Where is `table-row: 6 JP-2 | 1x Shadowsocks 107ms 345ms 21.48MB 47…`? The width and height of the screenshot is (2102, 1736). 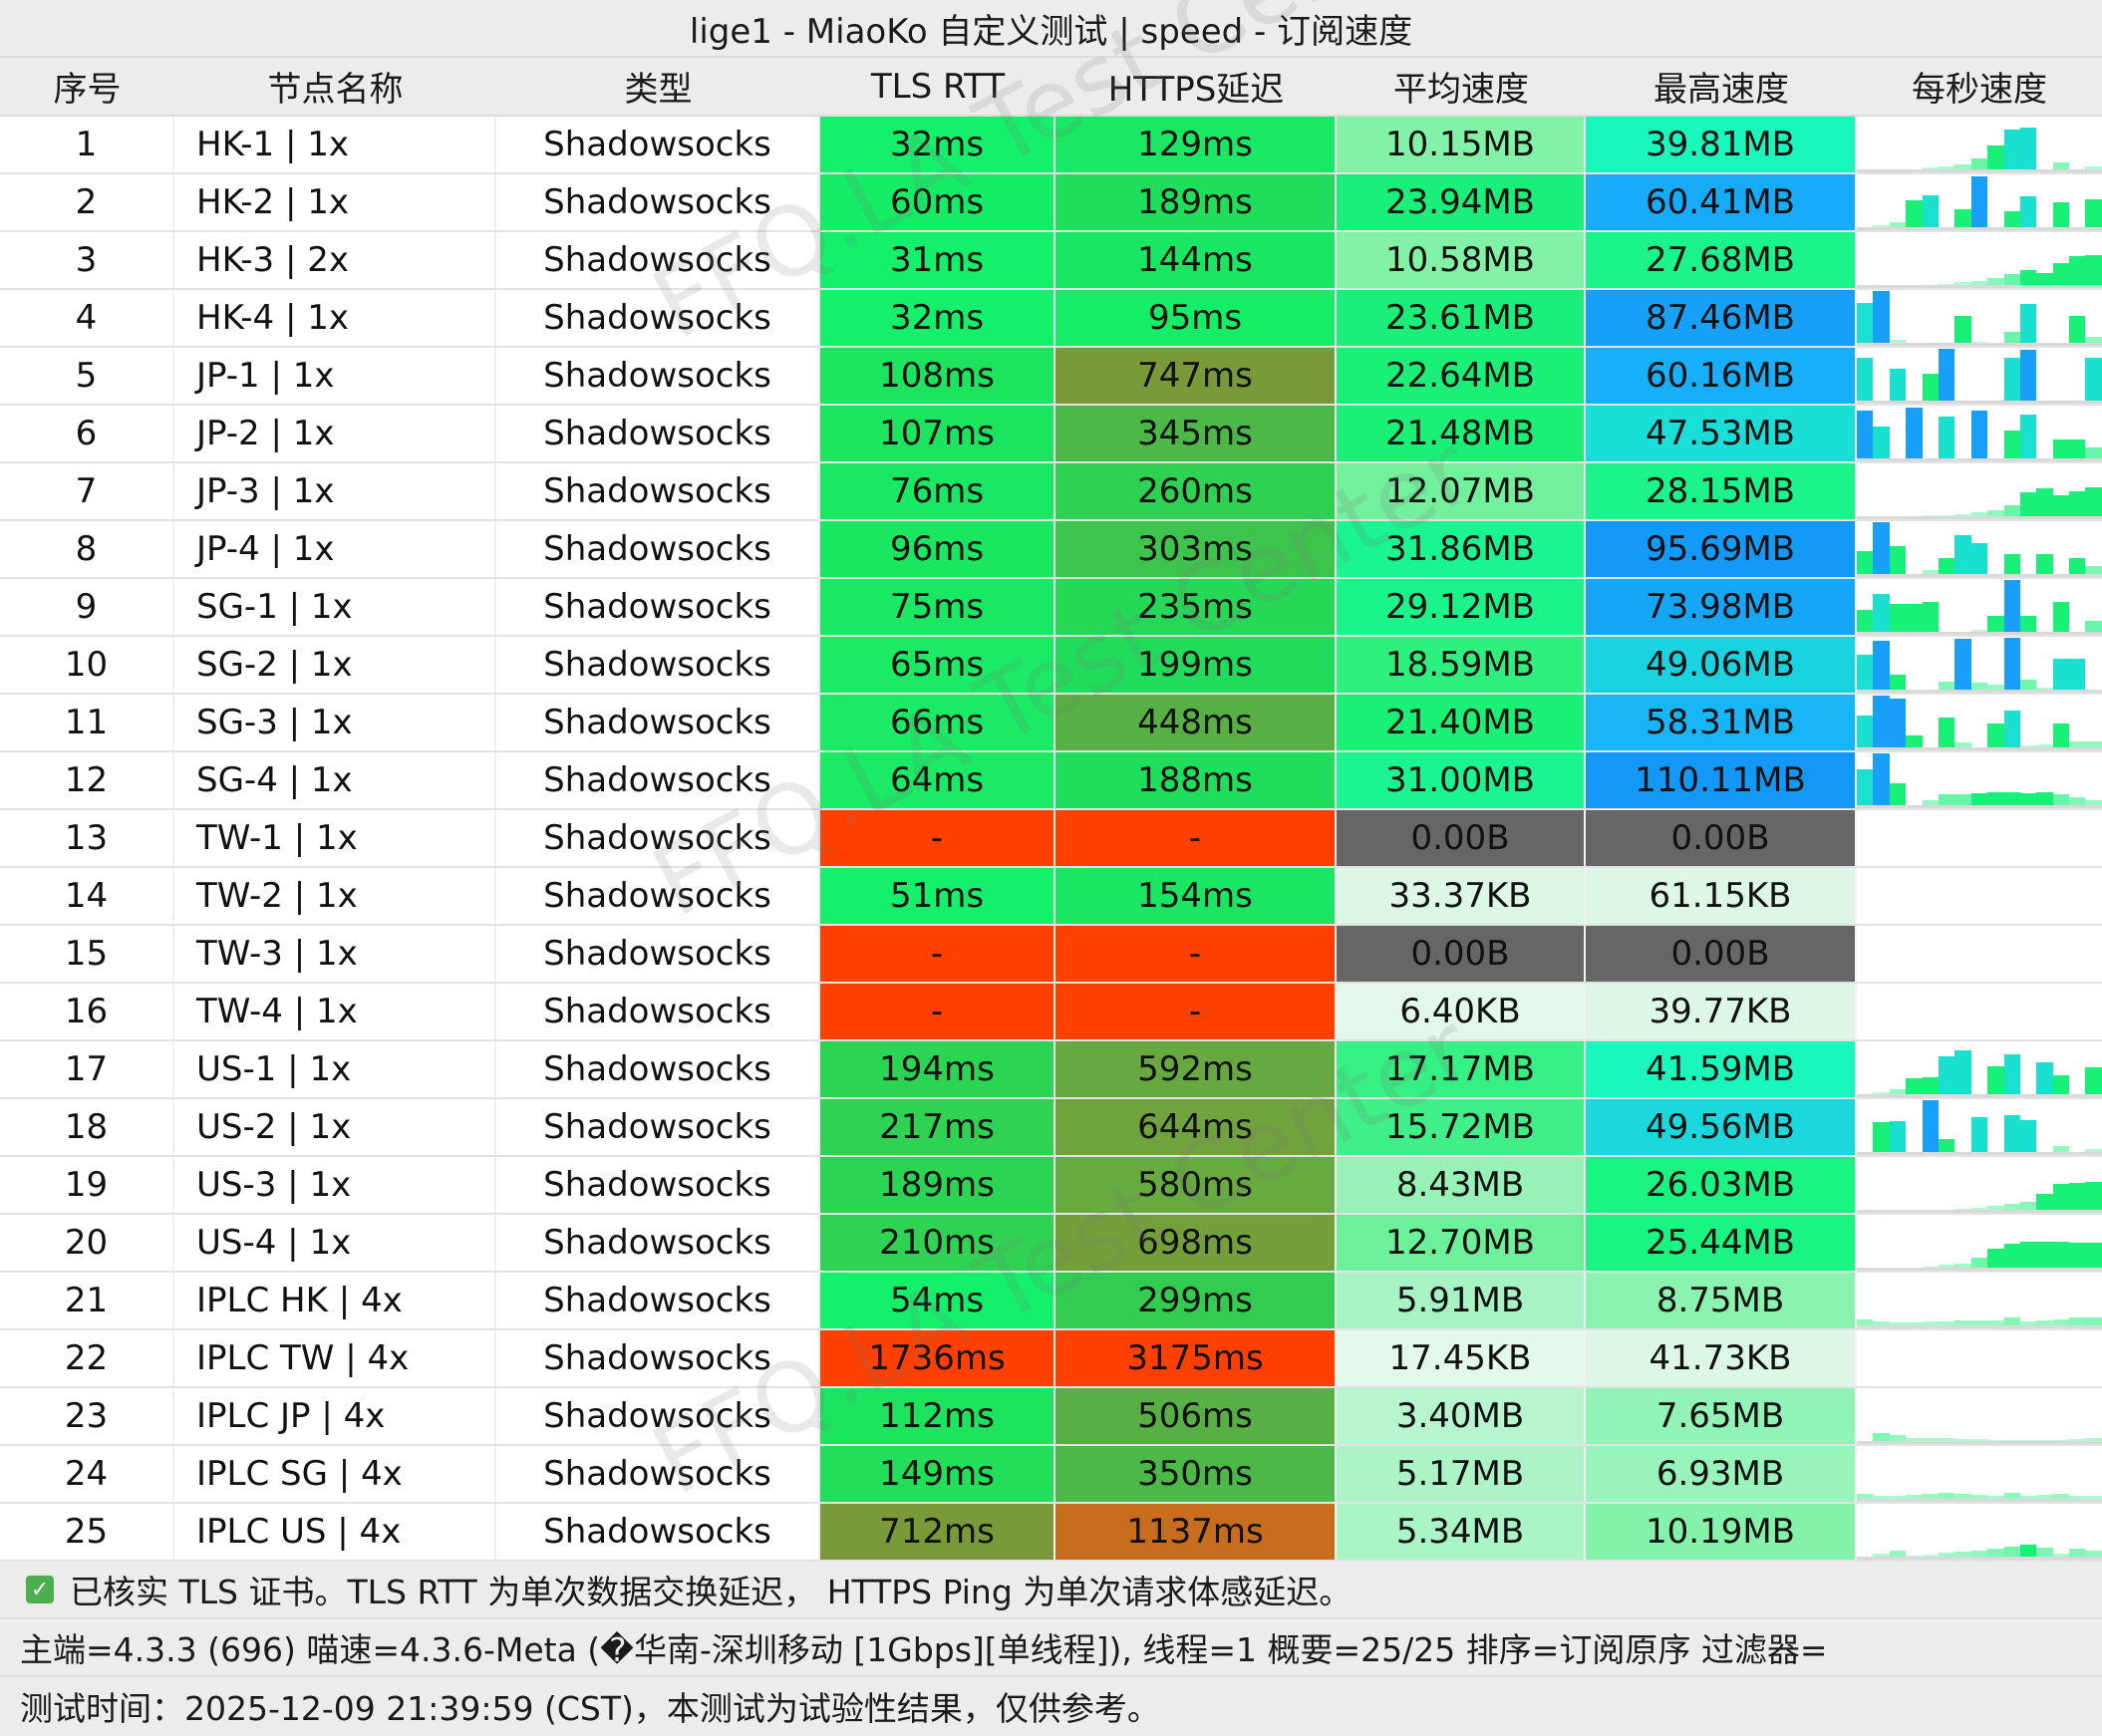 table-row: 6 JP-2 | 1x Shadowsocks 107ms 345ms 21.48MB 47… is located at coordinates (1051, 434).